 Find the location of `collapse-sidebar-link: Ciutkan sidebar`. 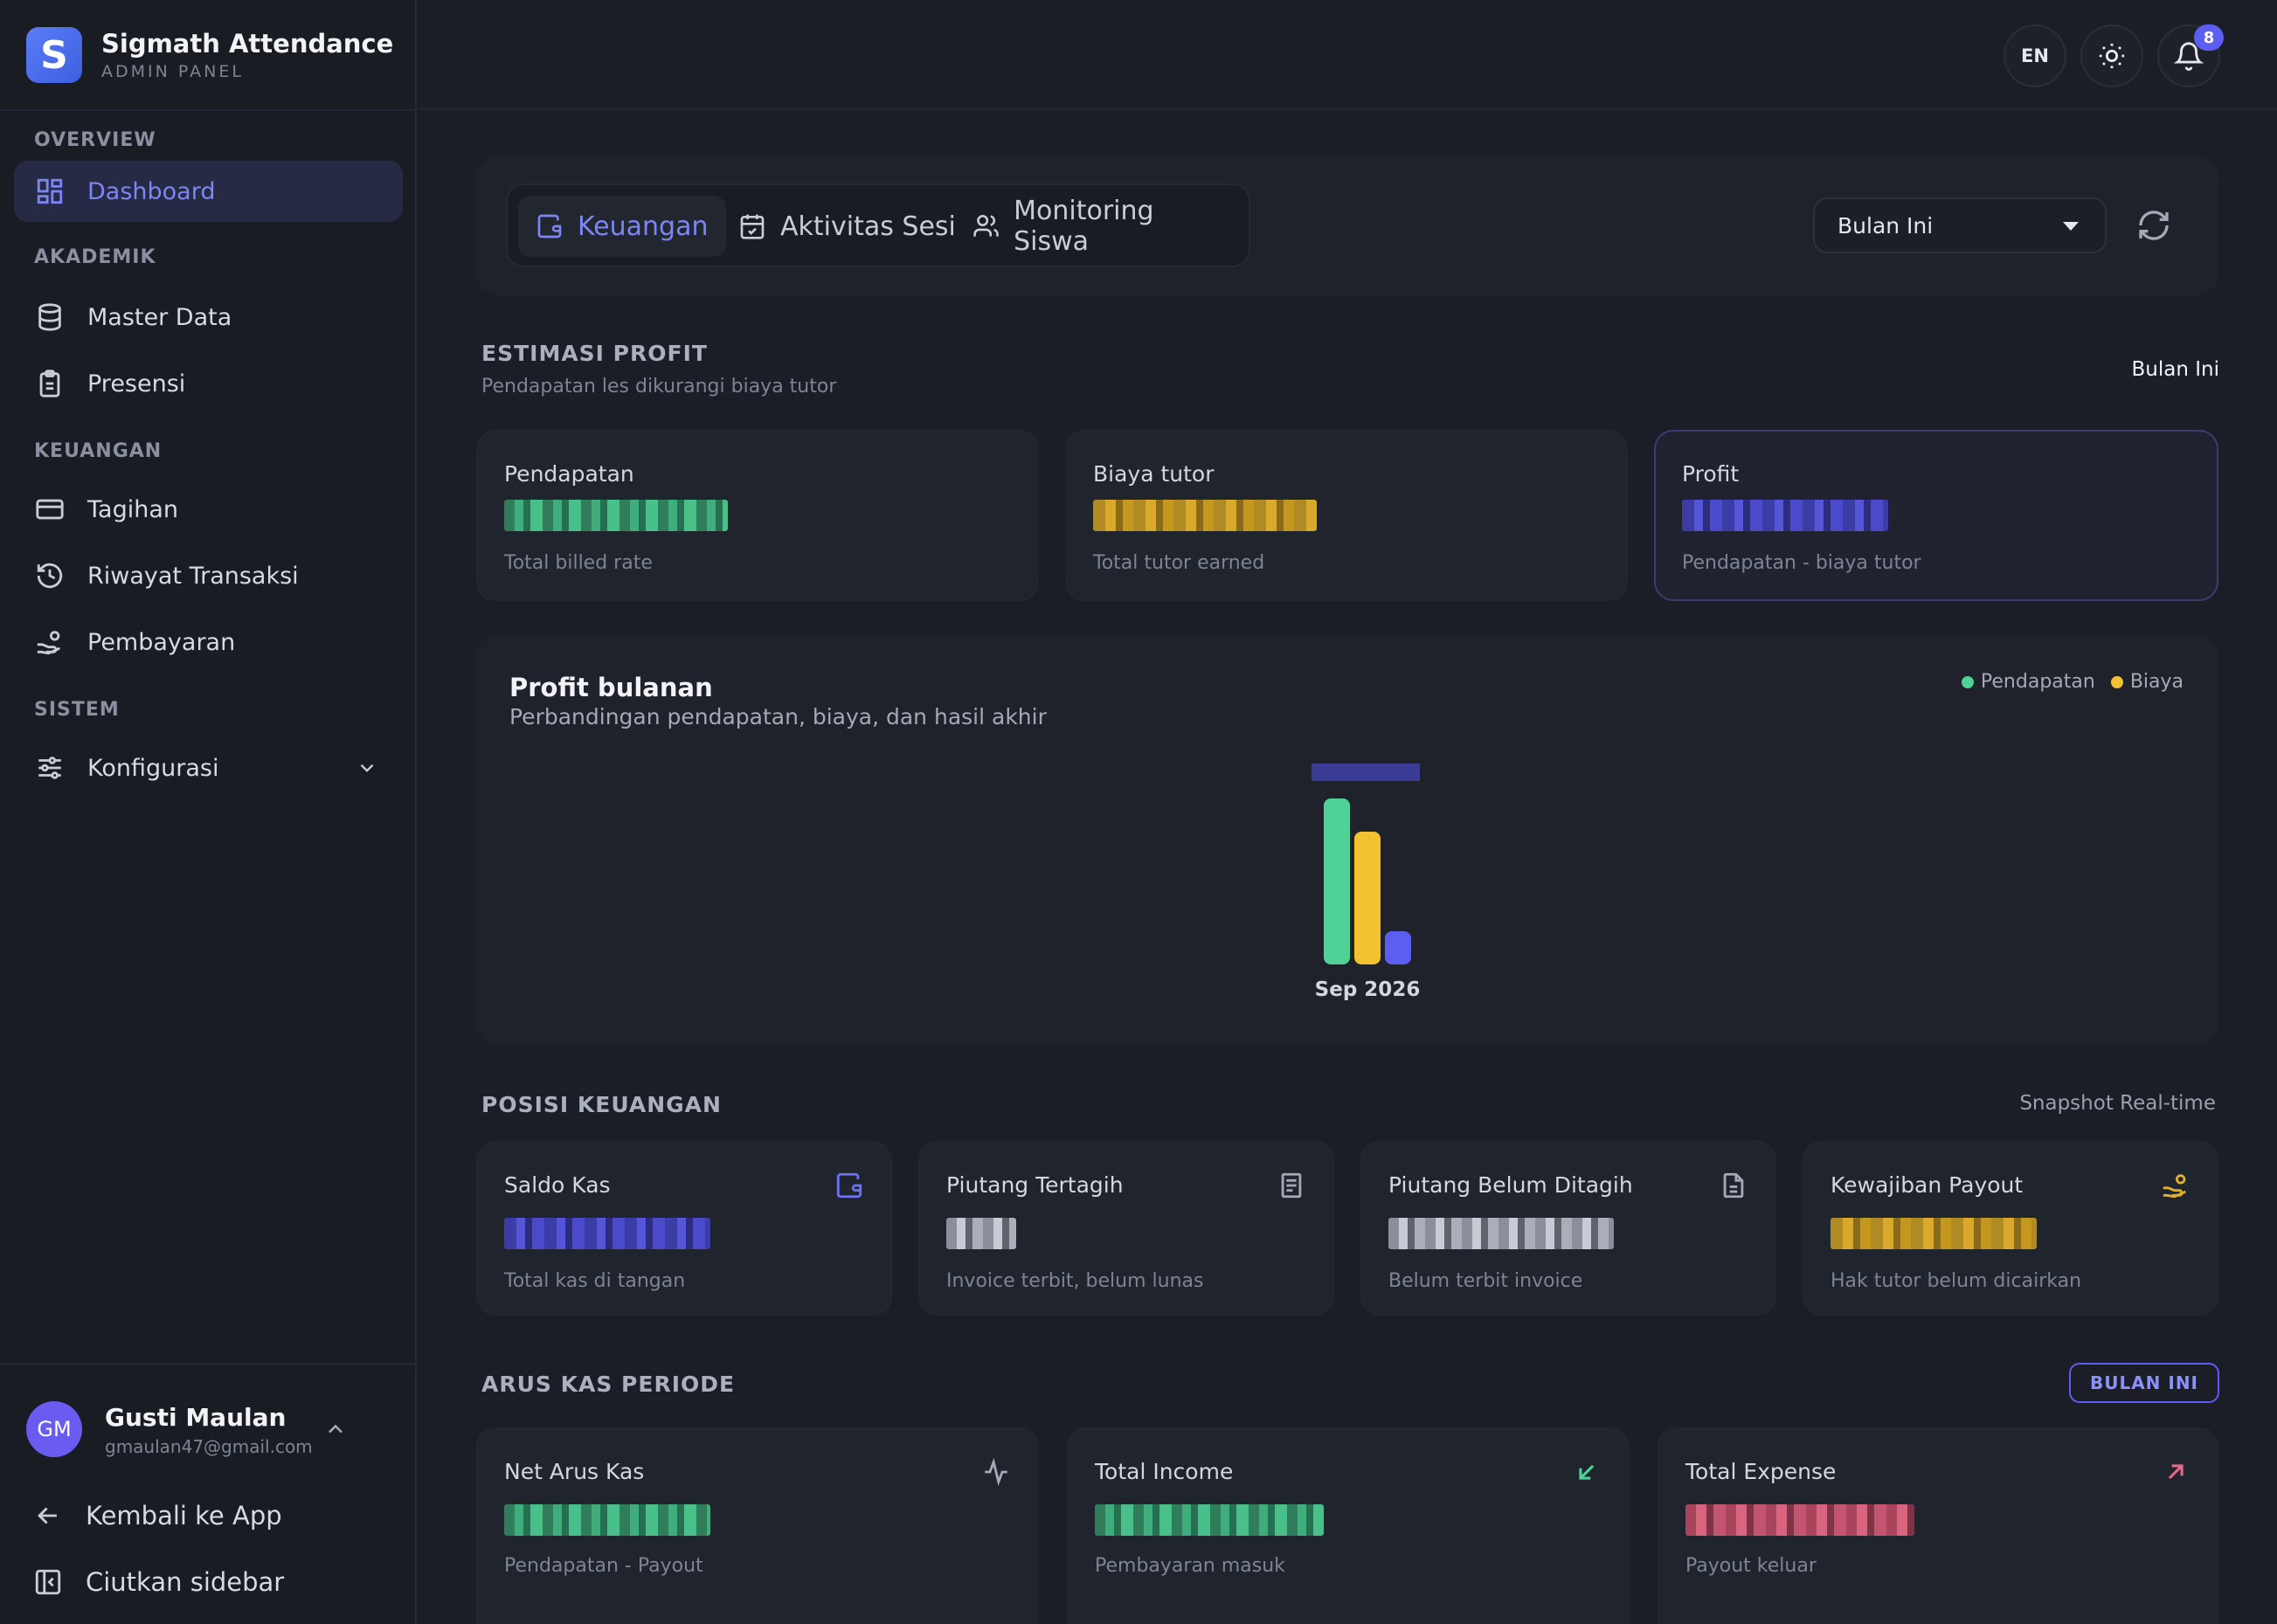

collapse-sidebar-link: Ciutkan sidebar is located at coordinates (158, 1582).